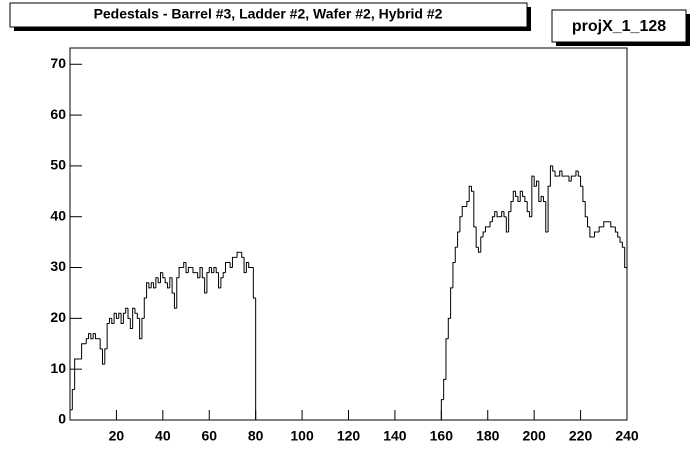 The image size is (696, 468). I want to click on x-tick-label: 140, so click(395, 436).